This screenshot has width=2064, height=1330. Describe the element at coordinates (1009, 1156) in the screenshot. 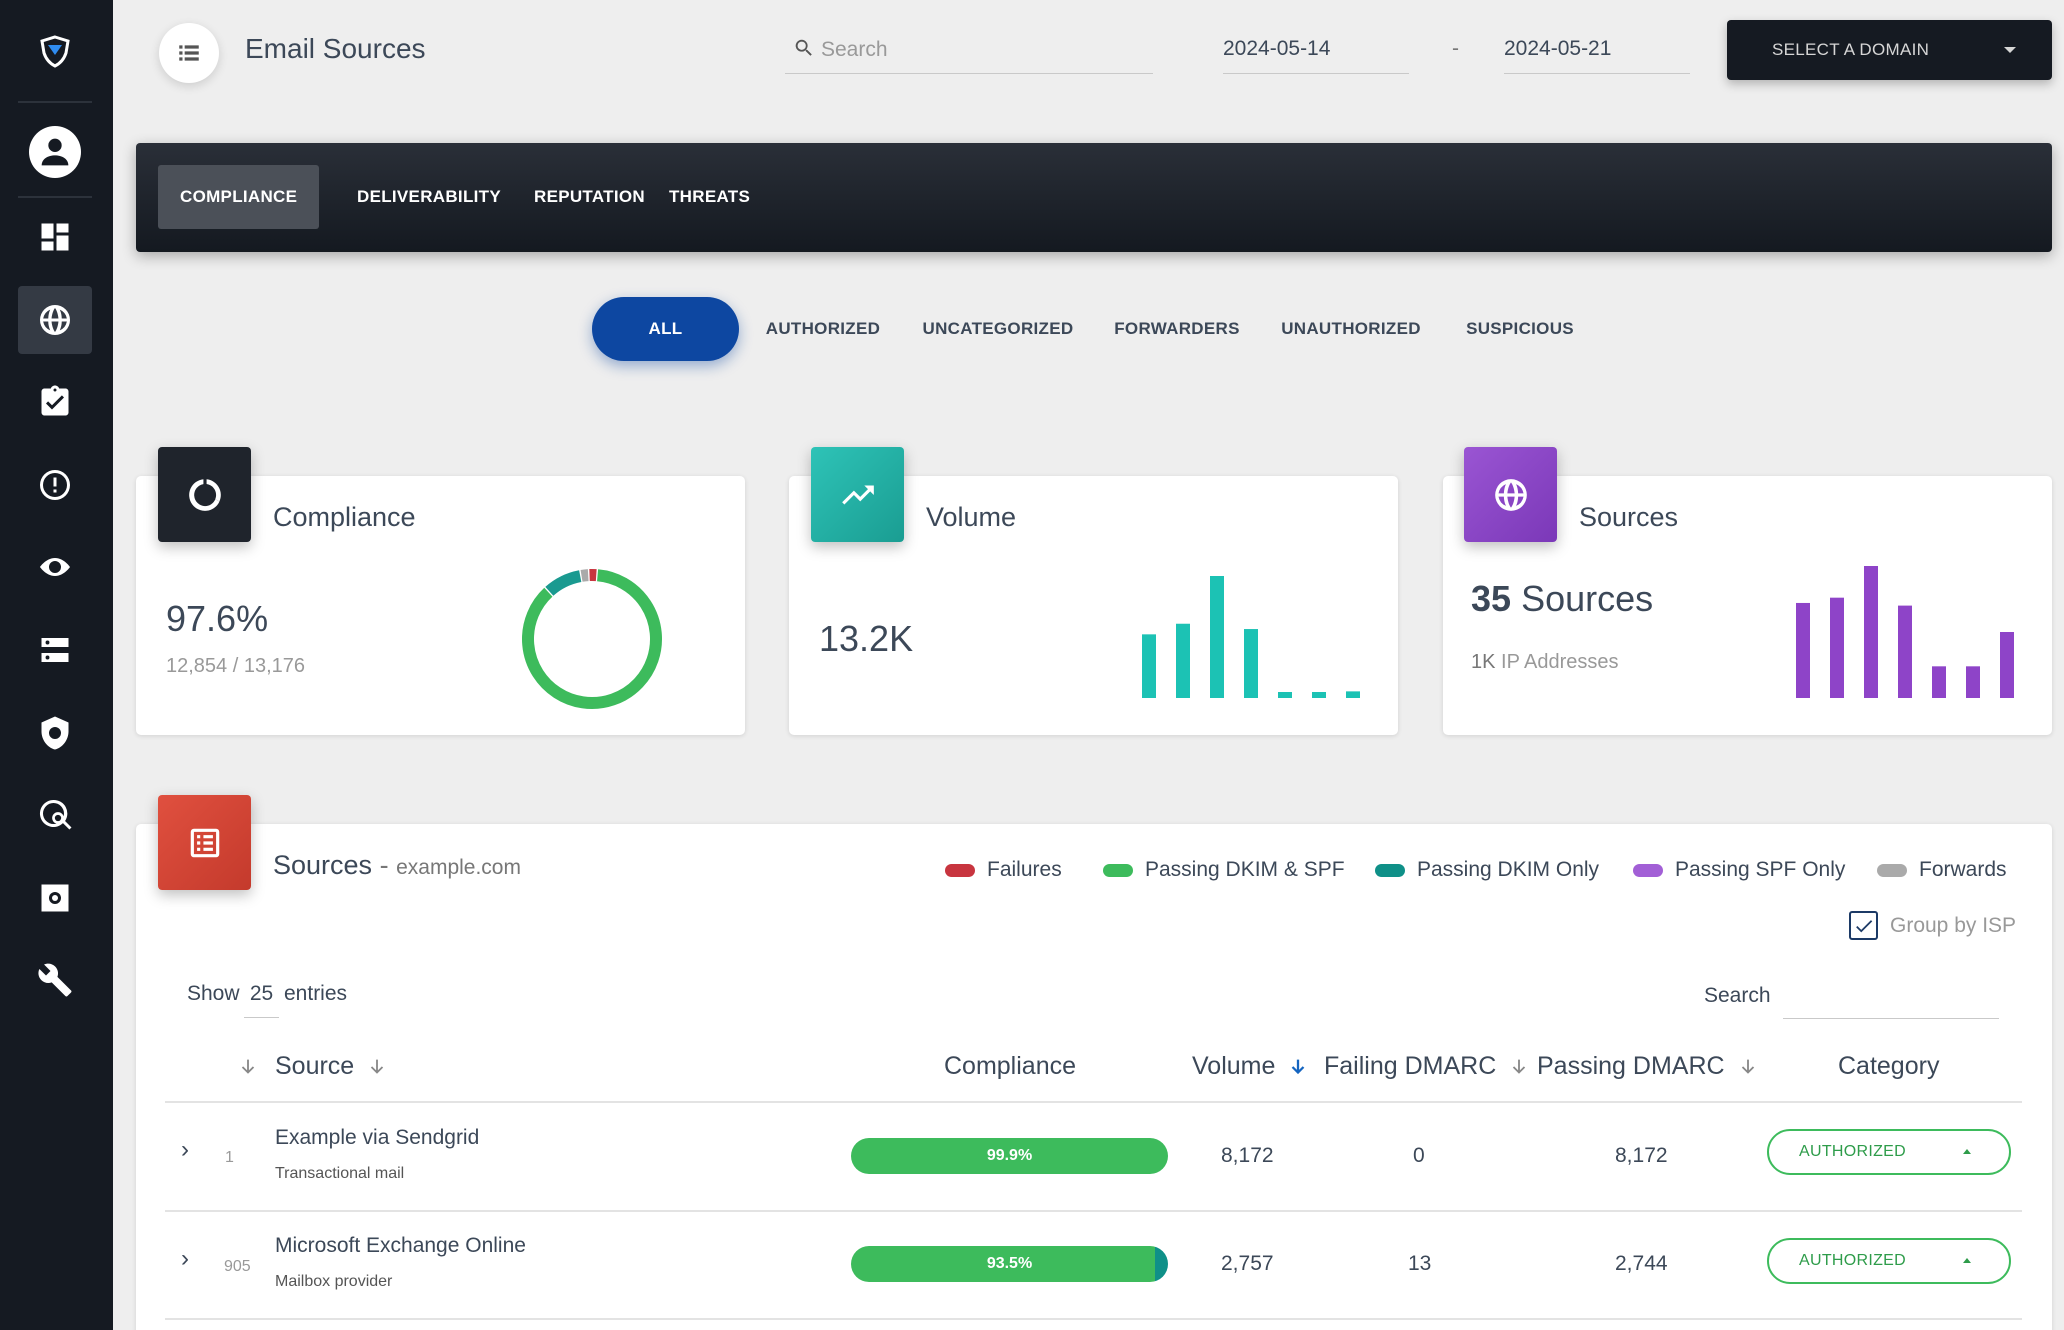

I see `bar-passing-segment` at that location.